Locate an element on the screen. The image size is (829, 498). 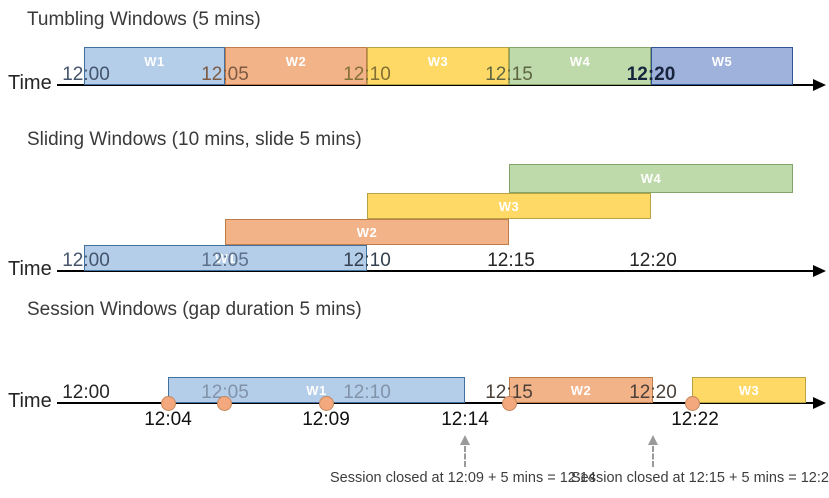
sliding-time-axis-label: Time is located at coordinates (30, 269).